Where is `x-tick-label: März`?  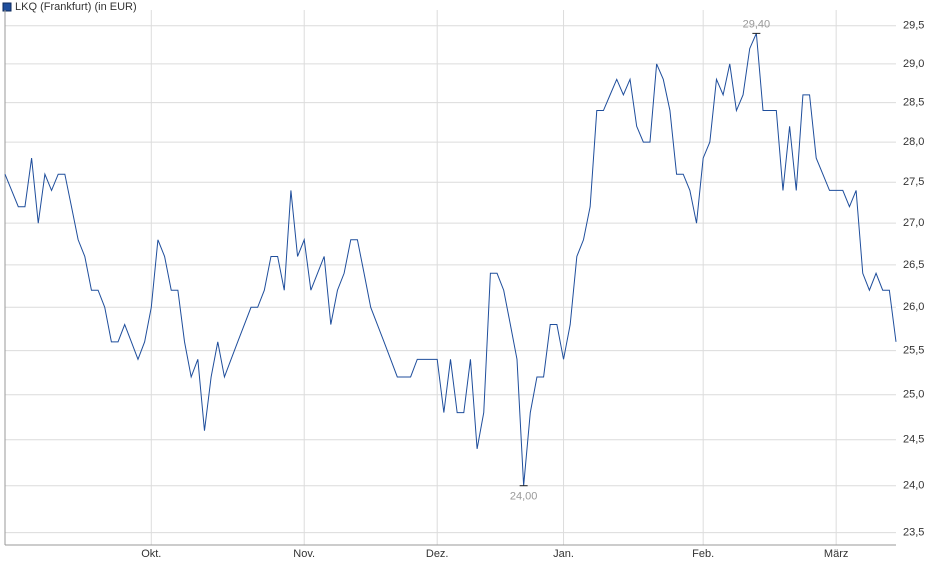 x-tick-label: März is located at coordinates (836, 554).